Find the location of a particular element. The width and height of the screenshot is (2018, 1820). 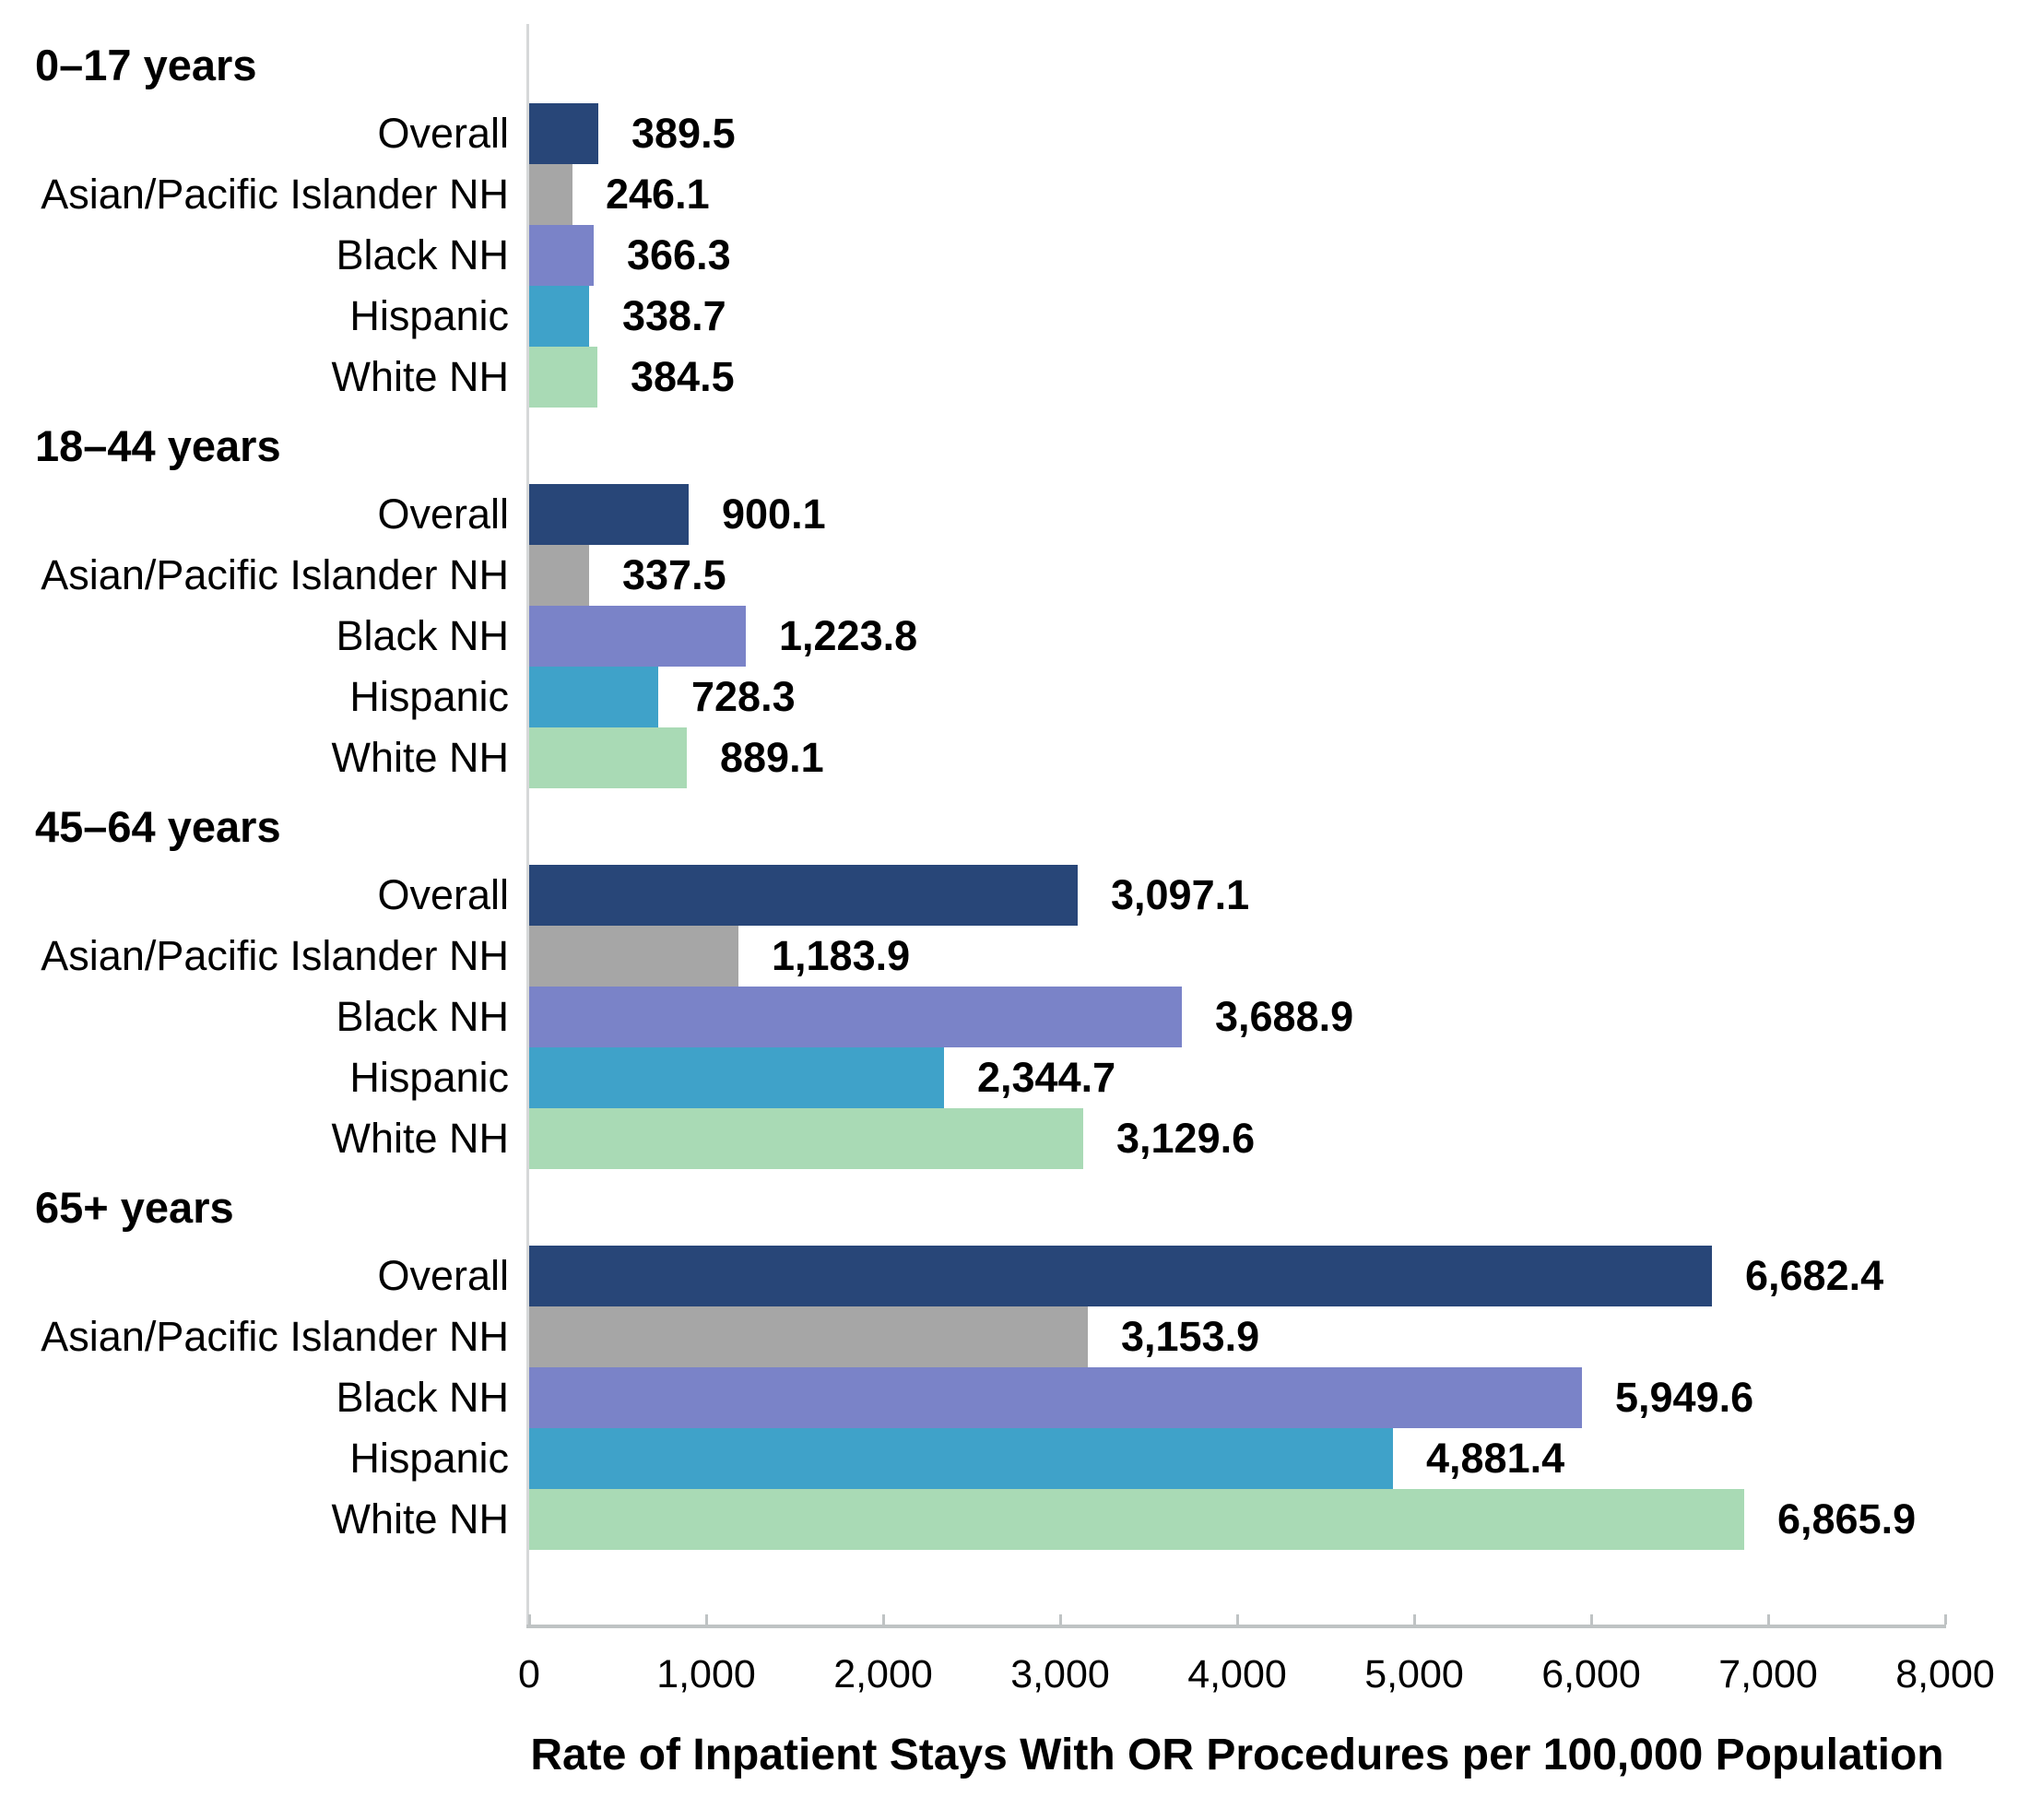

bar-track: 1,183.9 is located at coordinates (1273, 956).